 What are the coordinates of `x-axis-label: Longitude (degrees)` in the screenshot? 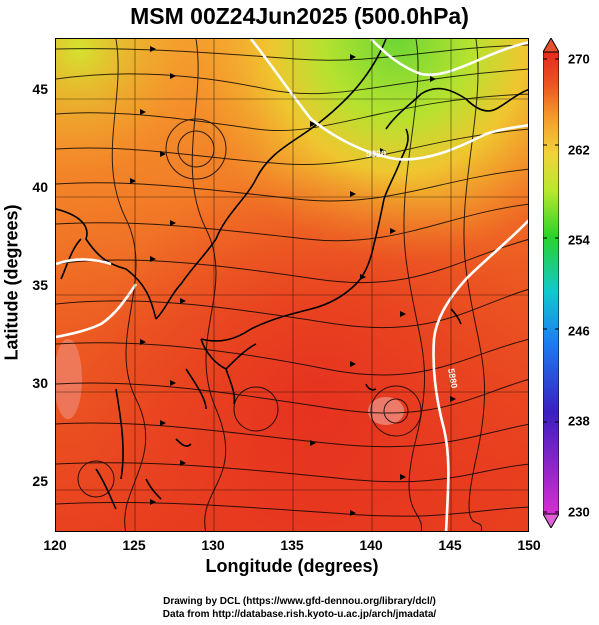 It's located at (292, 566).